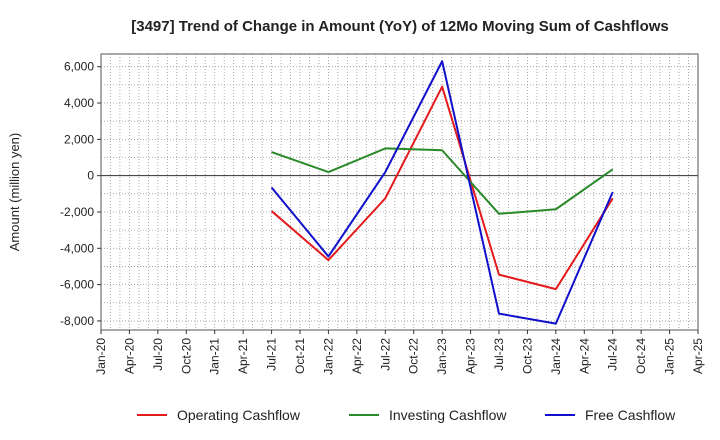  What do you see at coordinates (77, 248) in the screenshot?
I see `y-tick-label: -4,000` at bounding box center [77, 248].